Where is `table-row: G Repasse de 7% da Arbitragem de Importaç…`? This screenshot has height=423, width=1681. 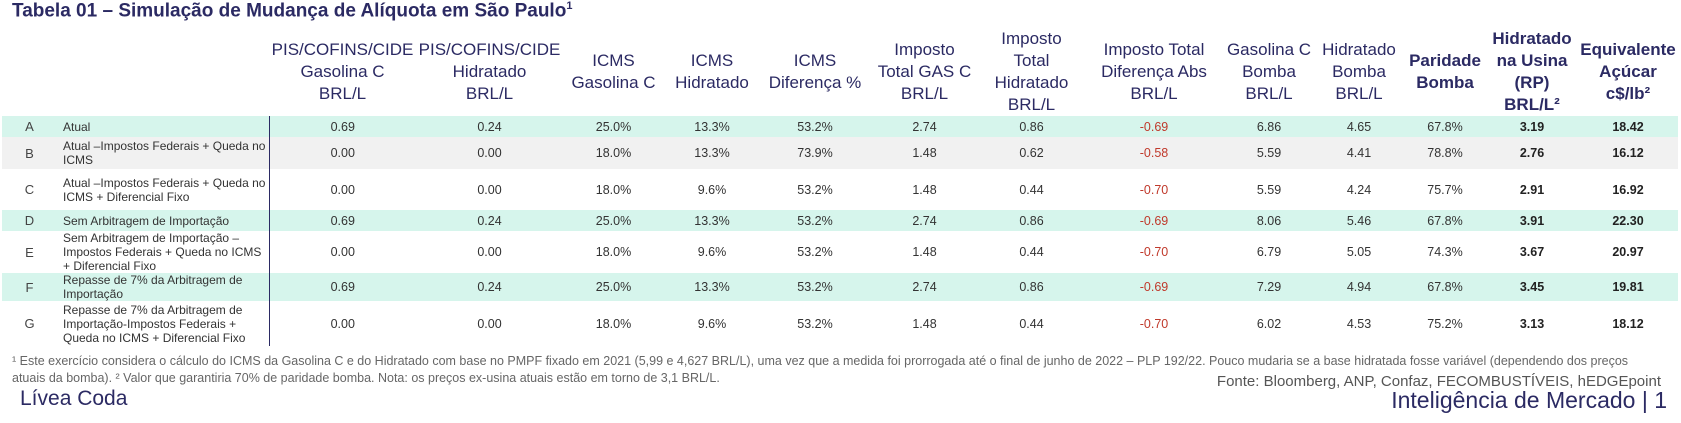
table-row: G Repasse de 7% da Arbitragem de Importaç… is located at coordinates (840, 323).